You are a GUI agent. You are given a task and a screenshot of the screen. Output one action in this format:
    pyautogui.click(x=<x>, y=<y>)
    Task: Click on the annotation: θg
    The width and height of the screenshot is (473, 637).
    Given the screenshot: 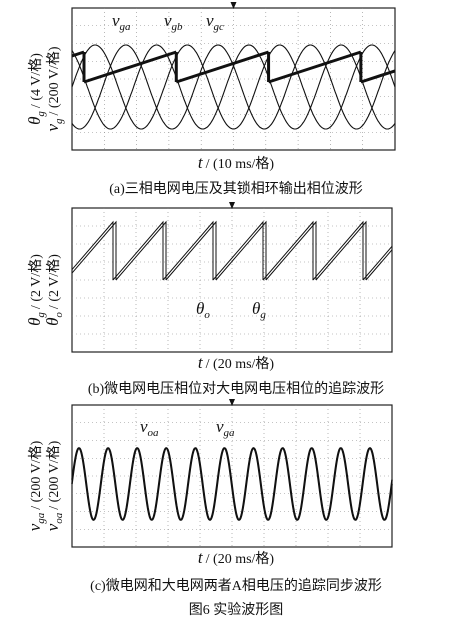 What is the action you would take?
    pyautogui.click(x=259, y=310)
    